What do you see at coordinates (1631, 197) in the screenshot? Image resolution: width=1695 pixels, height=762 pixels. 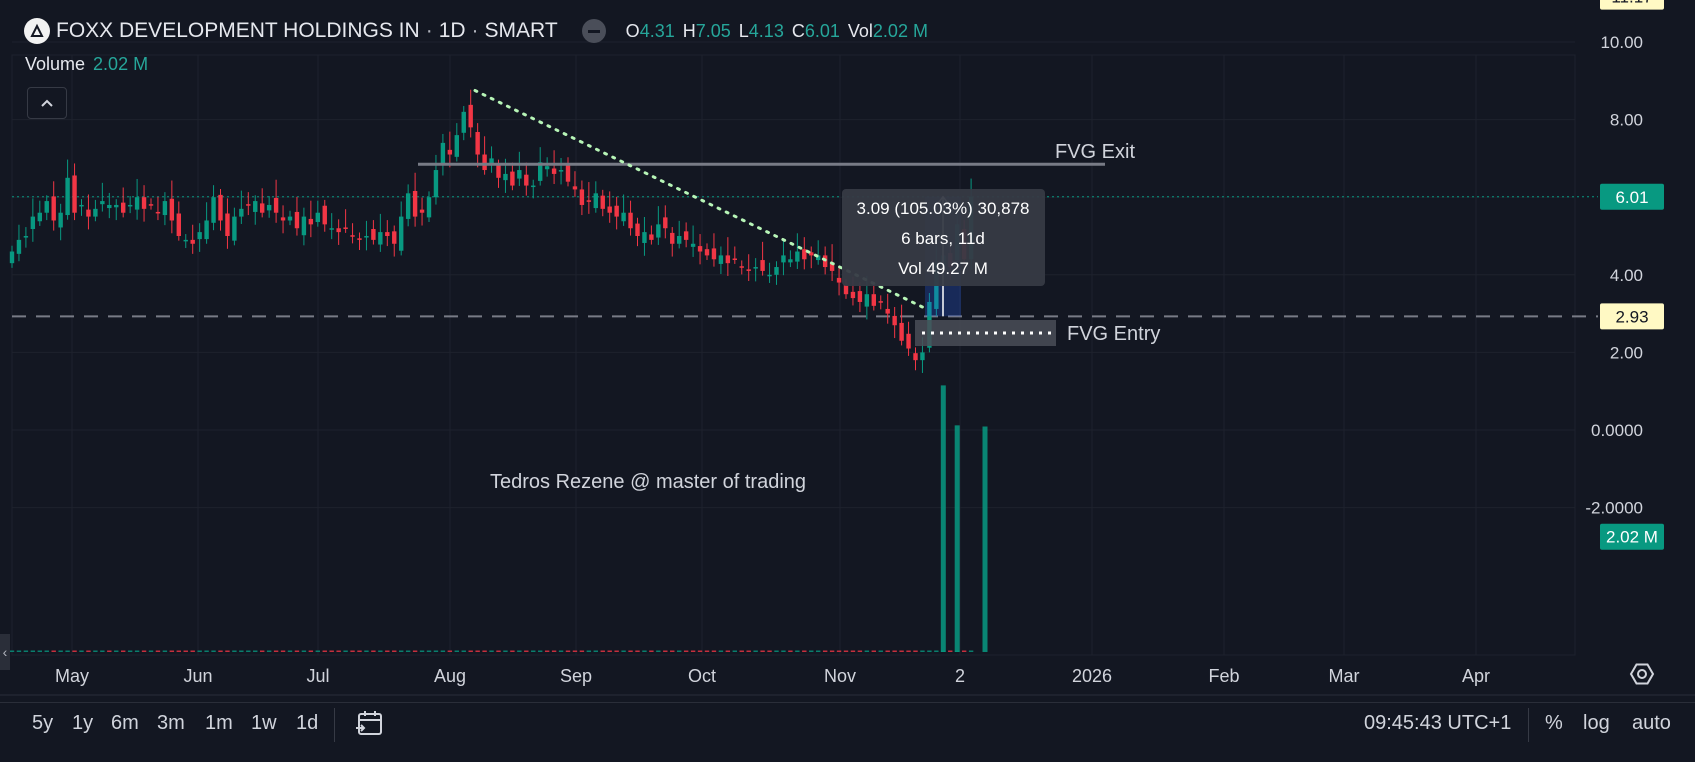 I see `price-badge-label: 6.01` at bounding box center [1631, 197].